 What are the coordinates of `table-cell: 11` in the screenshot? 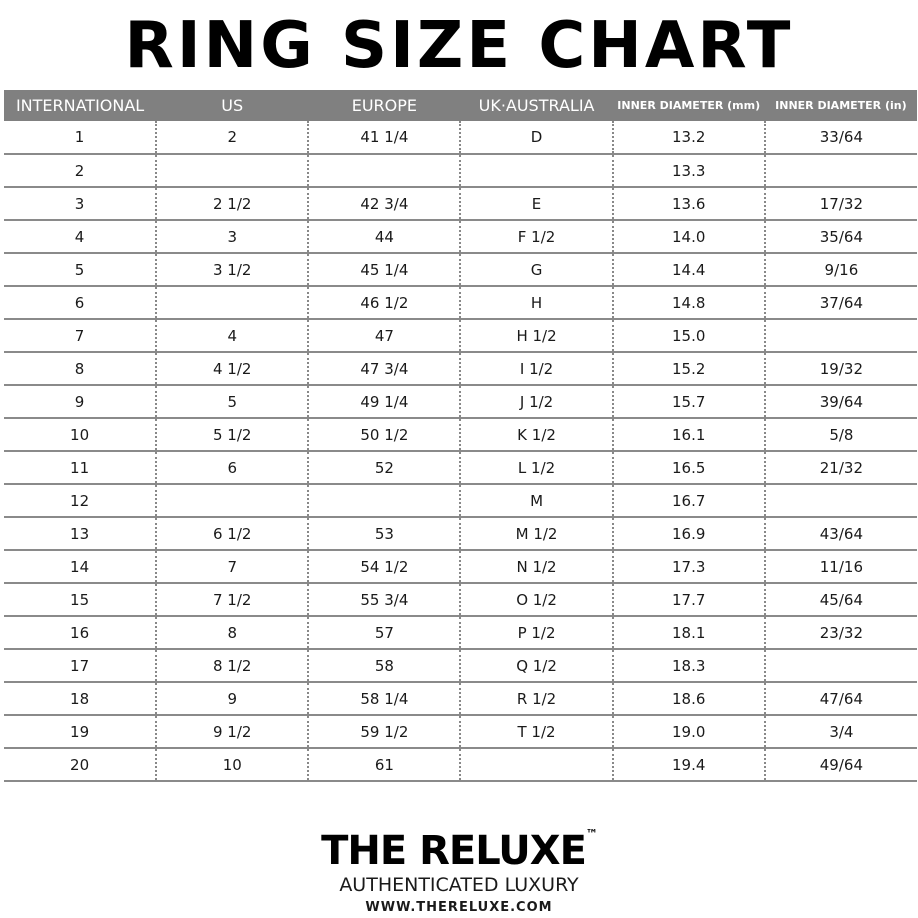 It's located at (80, 468).